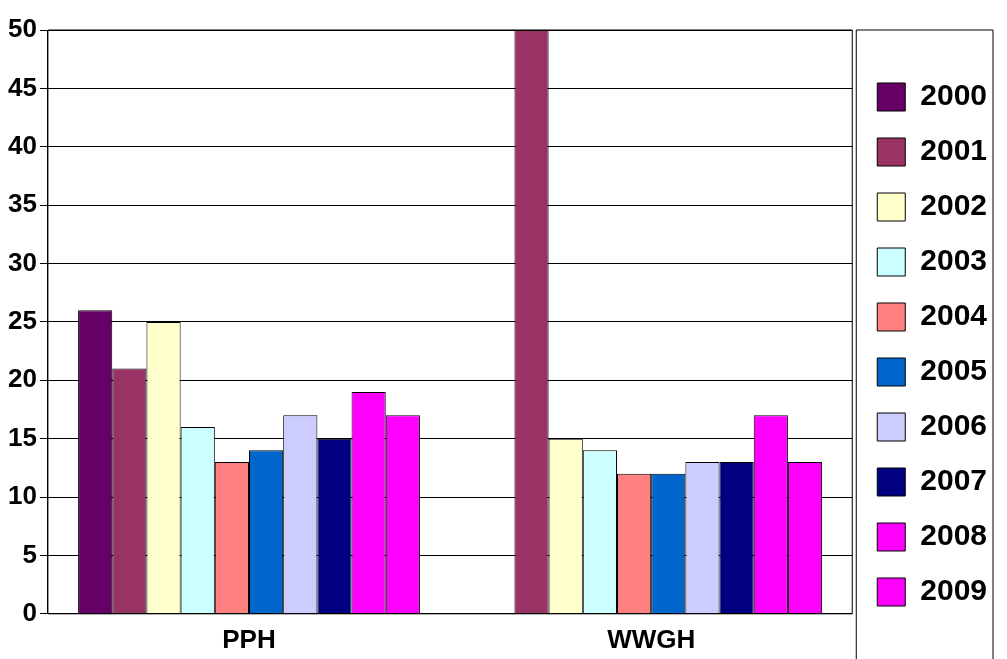  Describe the element at coordinates (954, 260) in the screenshot. I see `legend-label: 2003` at that location.